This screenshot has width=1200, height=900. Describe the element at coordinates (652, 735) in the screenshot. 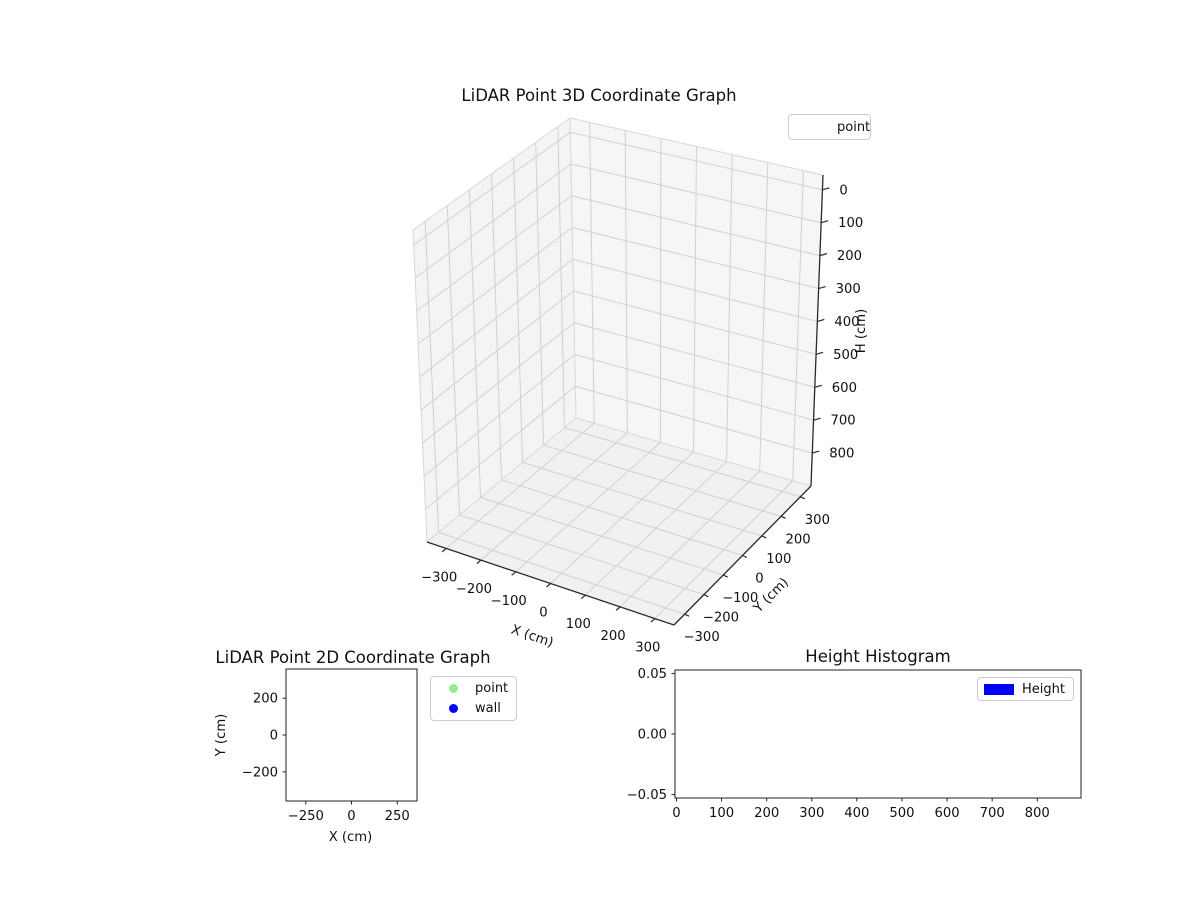

I see `y-tick-label-hist: 0.00` at that location.